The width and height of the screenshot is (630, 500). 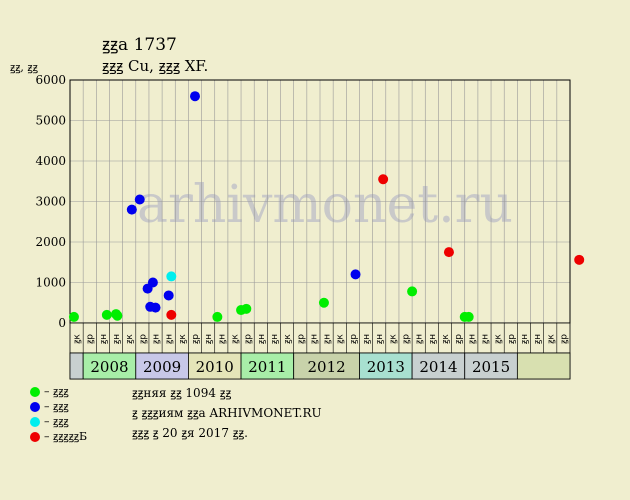 What do you see at coordinates (50, 161) in the screenshot?
I see `y-tick-label: 4000` at bounding box center [50, 161].